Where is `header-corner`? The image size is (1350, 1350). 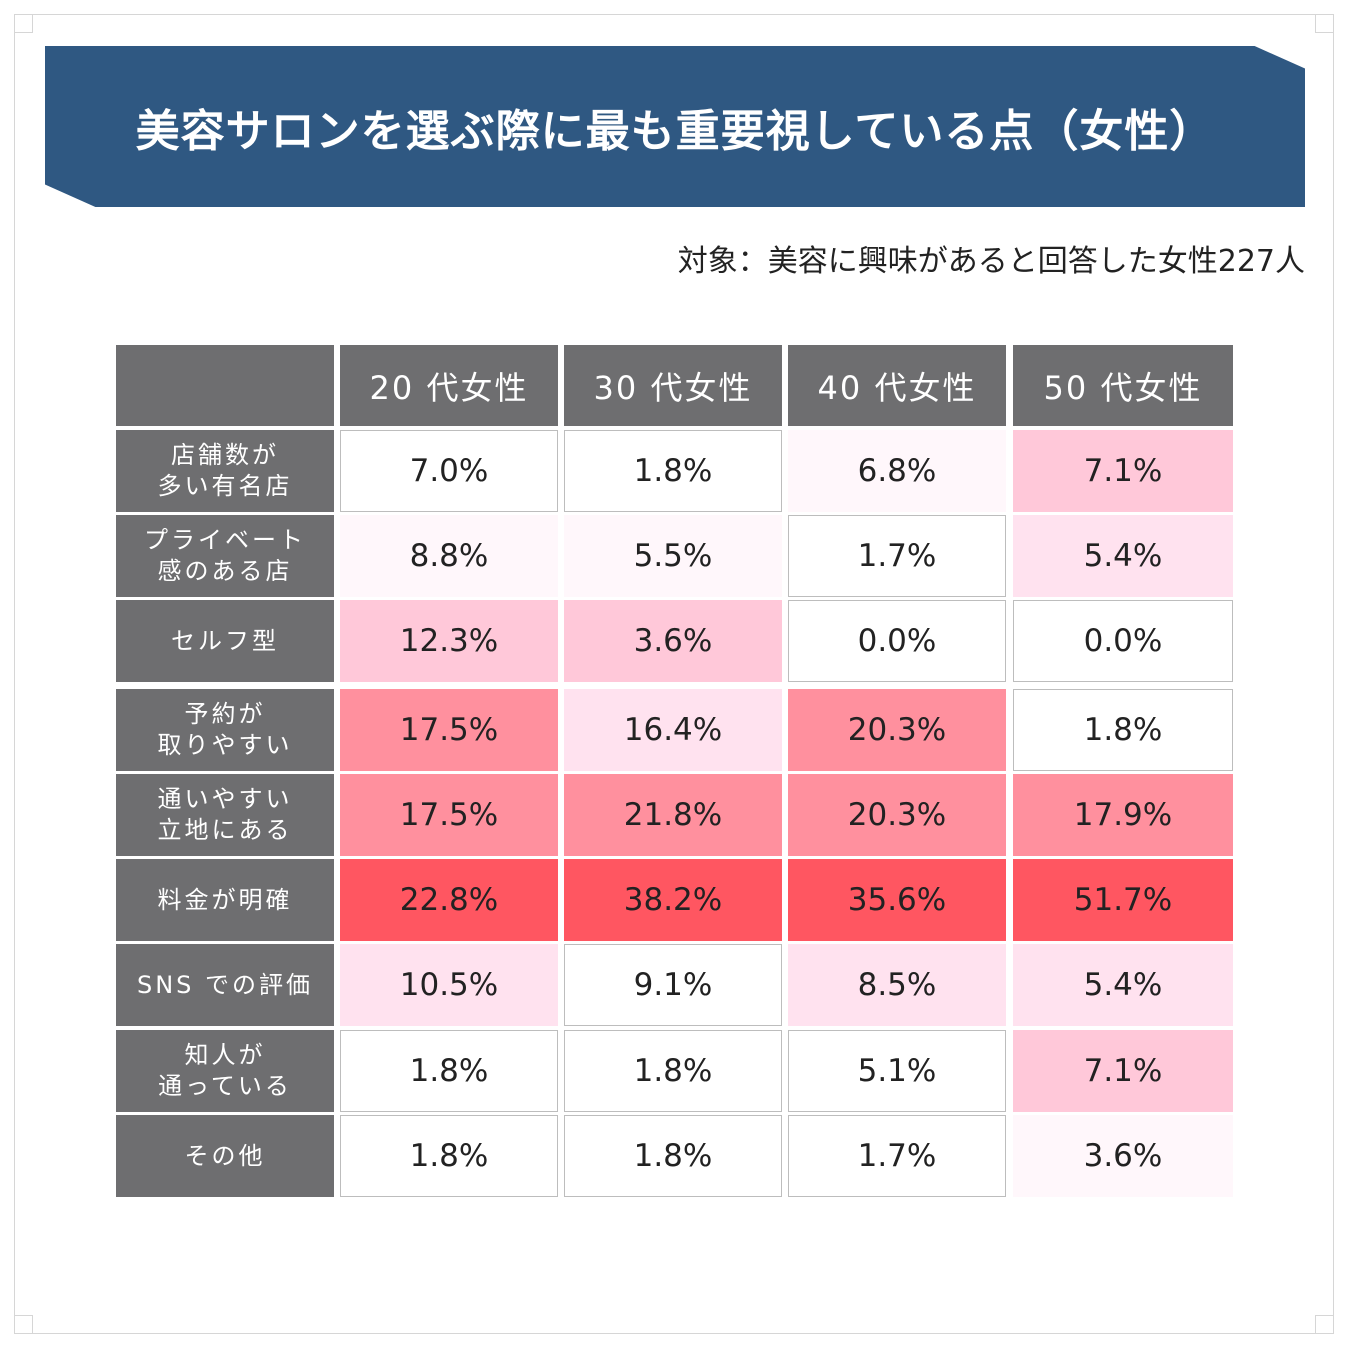
header-corner is located at coordinates (225, 385).